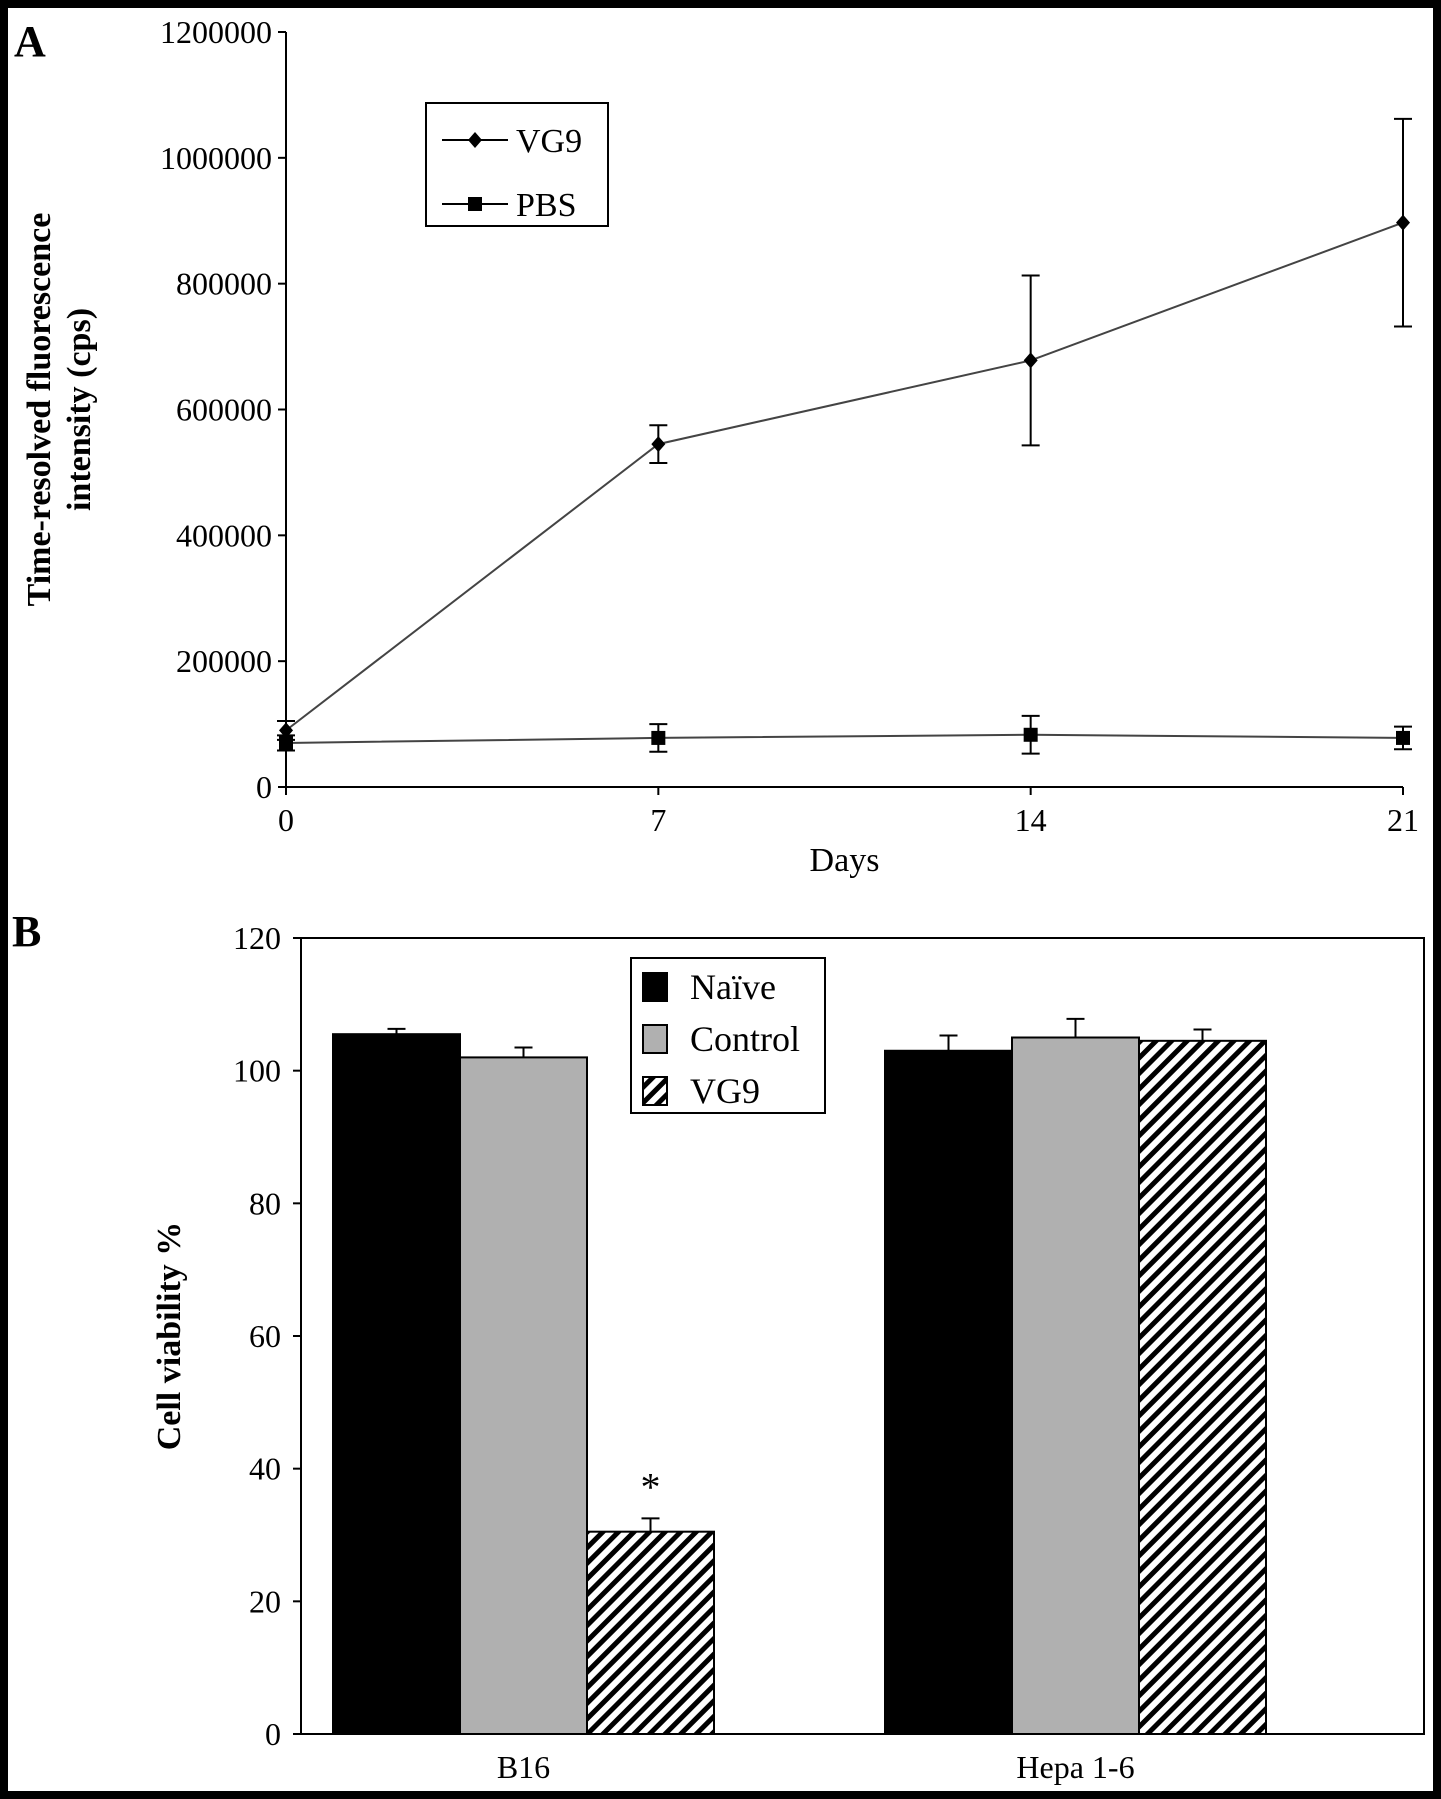 This screenshot has height=1799, width=1441. What do you see at coordinates (286, 820) in the screenshot?
I see `x-tick-label: 0` at bounding box center [286, 820].